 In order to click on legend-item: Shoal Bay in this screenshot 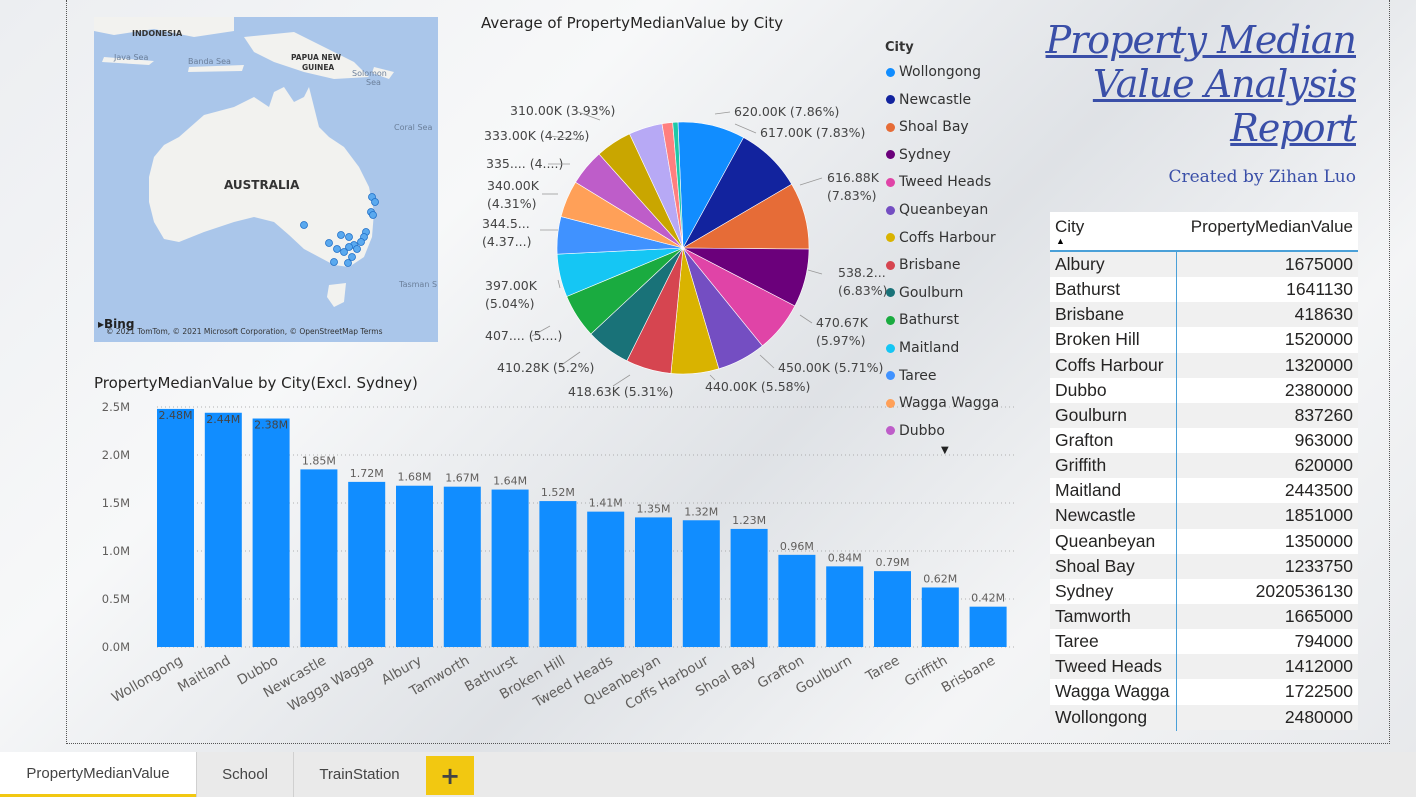, I will do `click(927, 127)`.